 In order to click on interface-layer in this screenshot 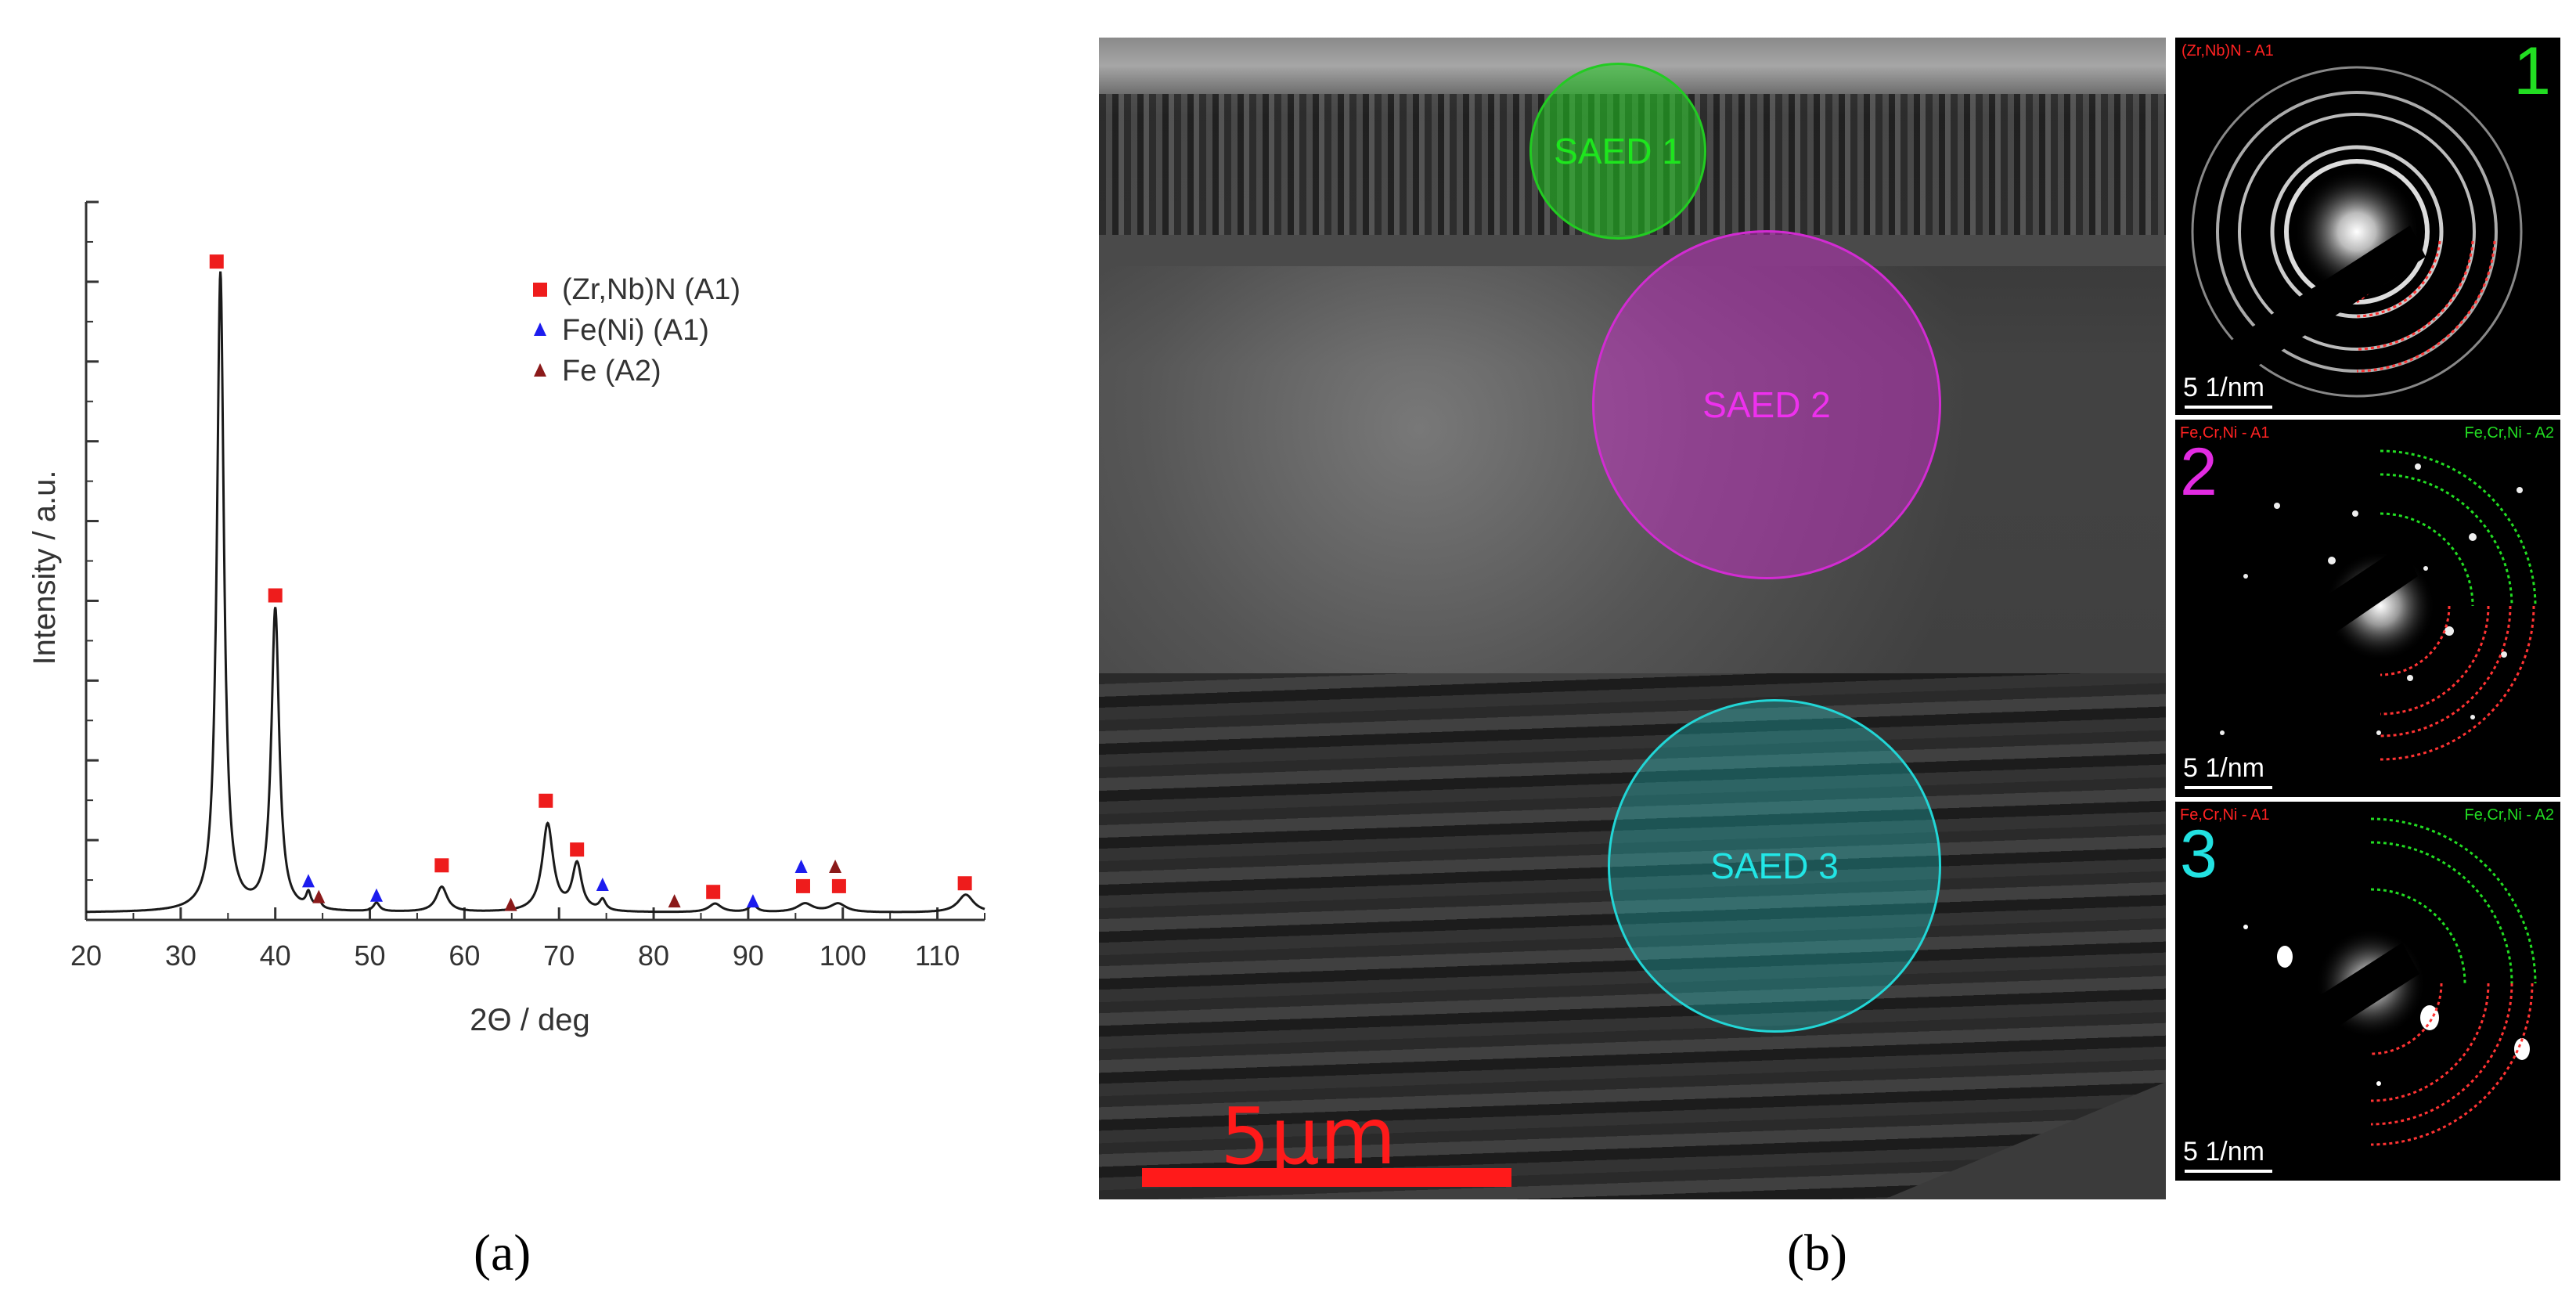, I will do `click(1632, 250)`.